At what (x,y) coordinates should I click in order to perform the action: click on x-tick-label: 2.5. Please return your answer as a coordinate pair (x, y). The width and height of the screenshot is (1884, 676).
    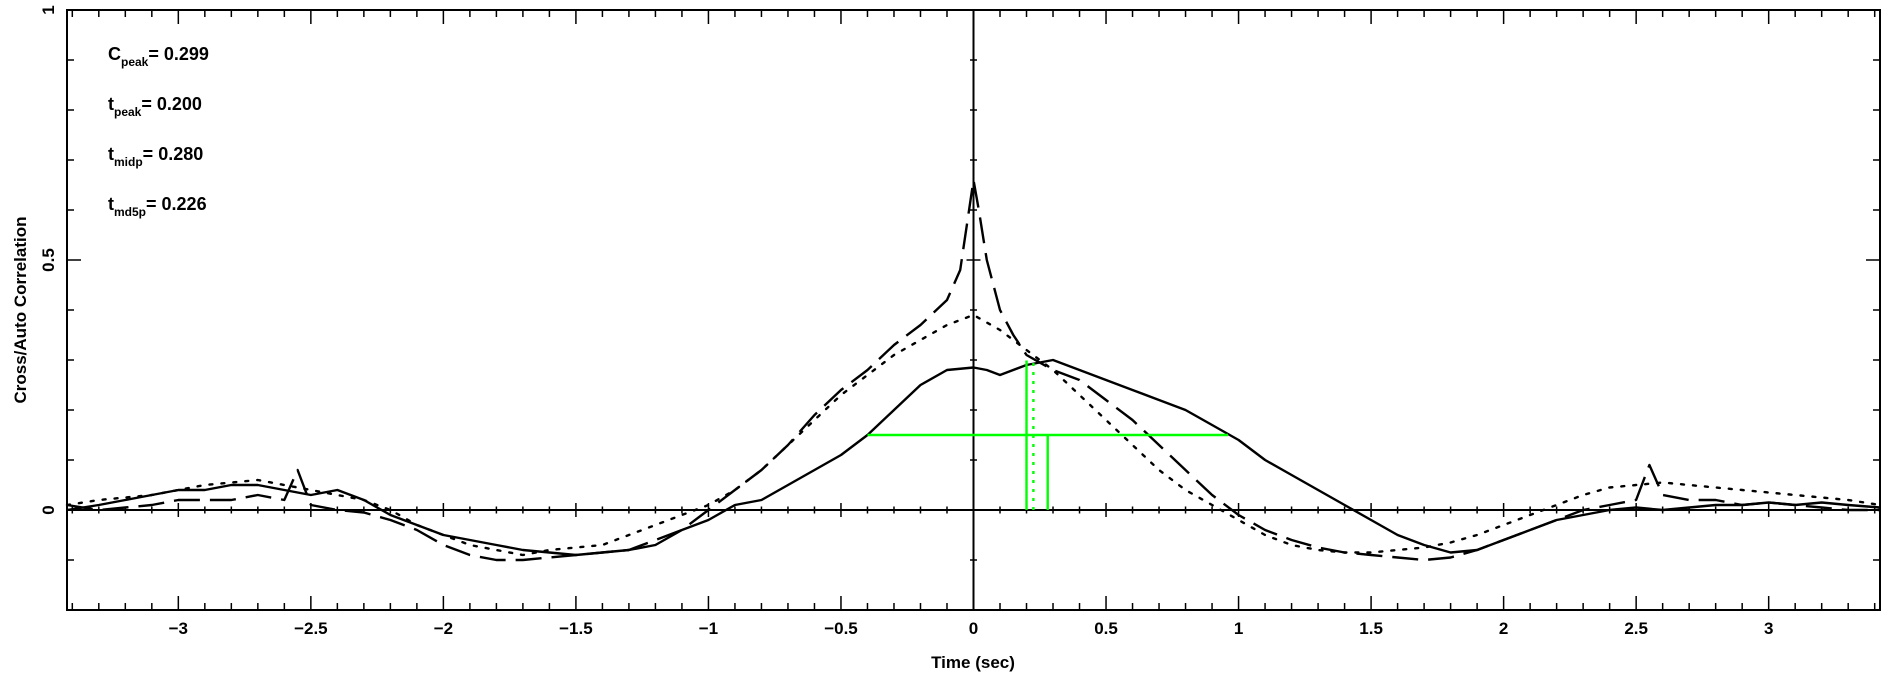
    Looking at the image, I should click on (1636, 628).